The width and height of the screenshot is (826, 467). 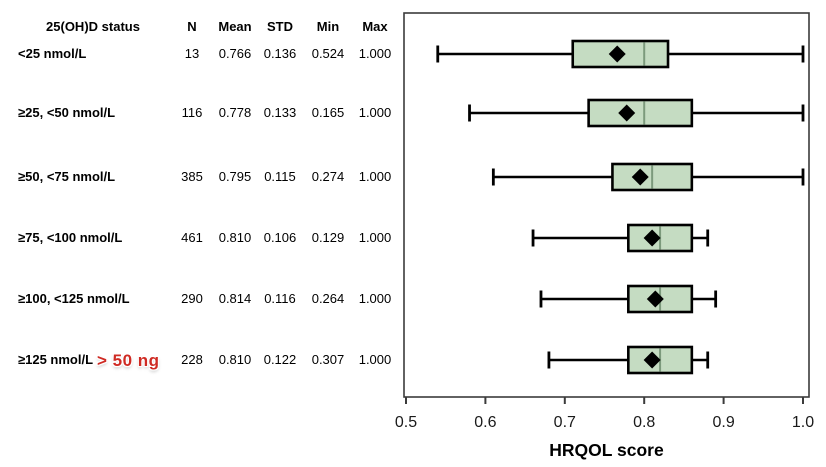 I want to click on column-header-std: STD, so click(x=280, y=26).